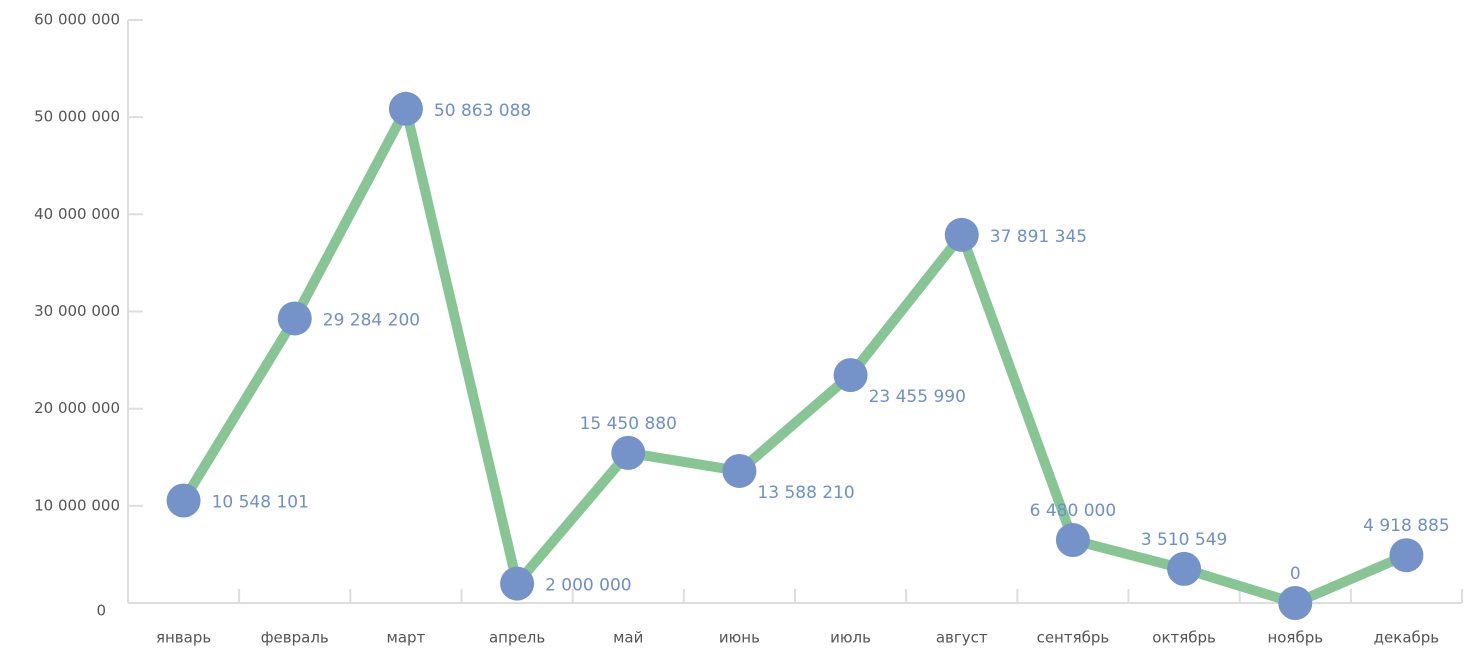 Image resolution: width=1484 pixels, height=648 pixels. What do you see at coordinates (1184, 638) in the screenshot?
I see `x-tick-label: октябрь` at bounding box center [1184, 638].